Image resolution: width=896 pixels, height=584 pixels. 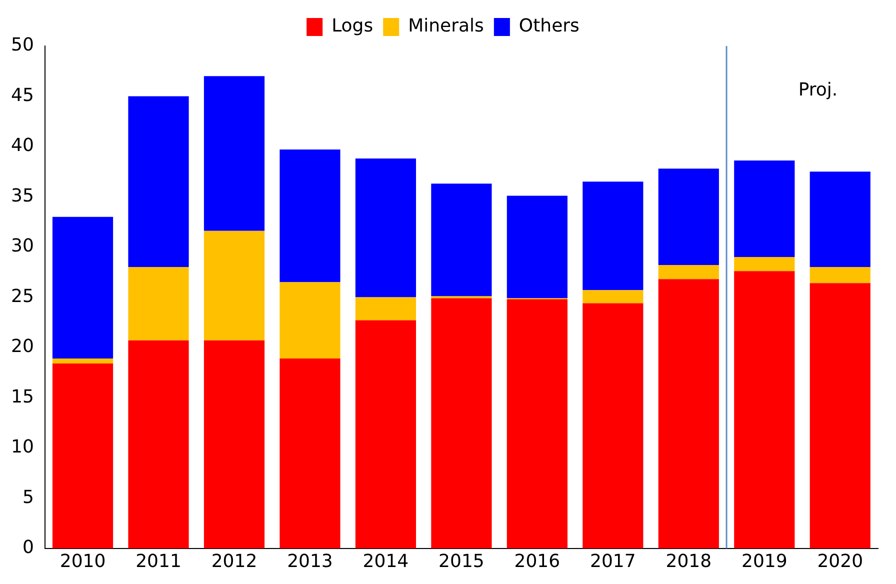 What do you see at coordinates (22, 296) in the screenshot?
I see `y-tick-label: 25` at bounding box center [22, 296].